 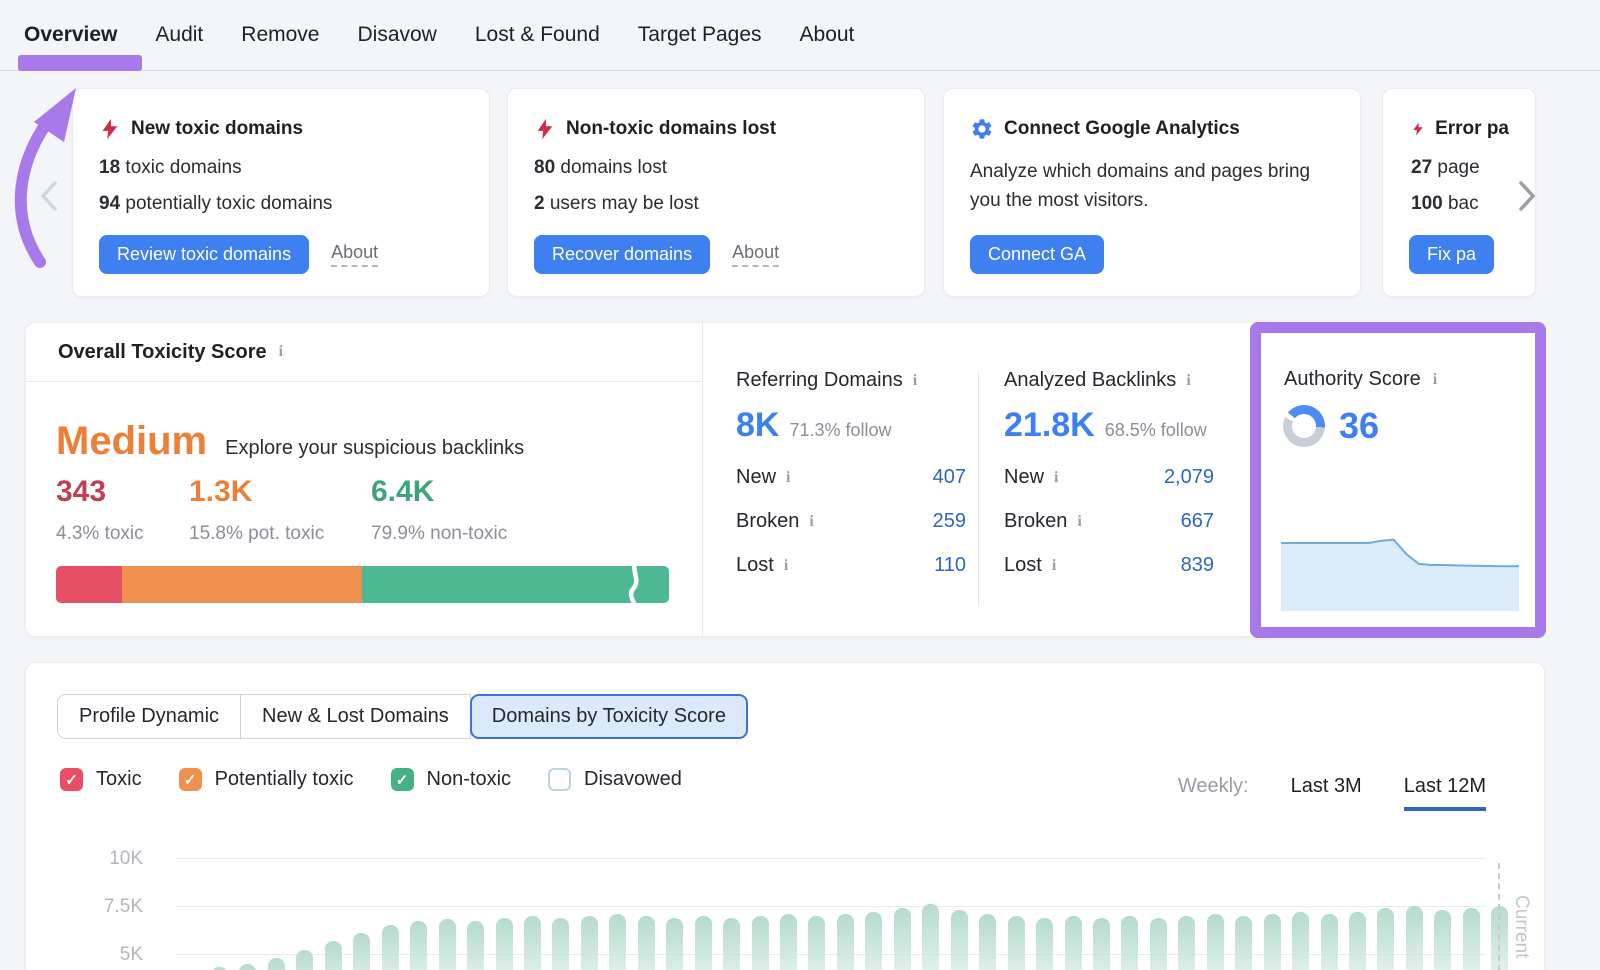 What do you see at coordinates (950, 565) in the screenshot?
I see `stat-value-link: 110` at bounding box center [950, 565].